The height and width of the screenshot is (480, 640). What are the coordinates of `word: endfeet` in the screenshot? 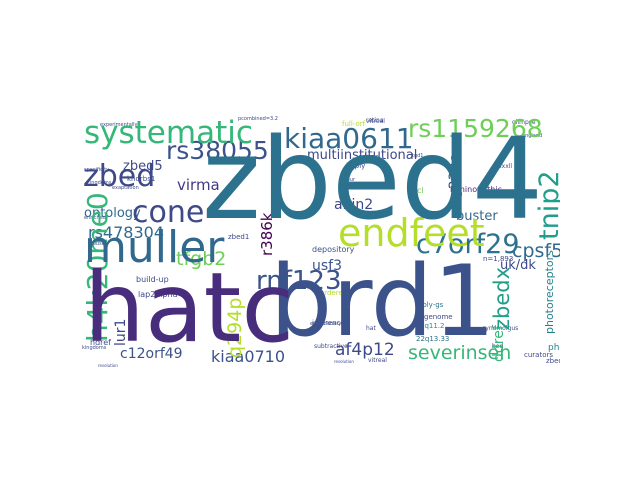 It's located at (411, 233).